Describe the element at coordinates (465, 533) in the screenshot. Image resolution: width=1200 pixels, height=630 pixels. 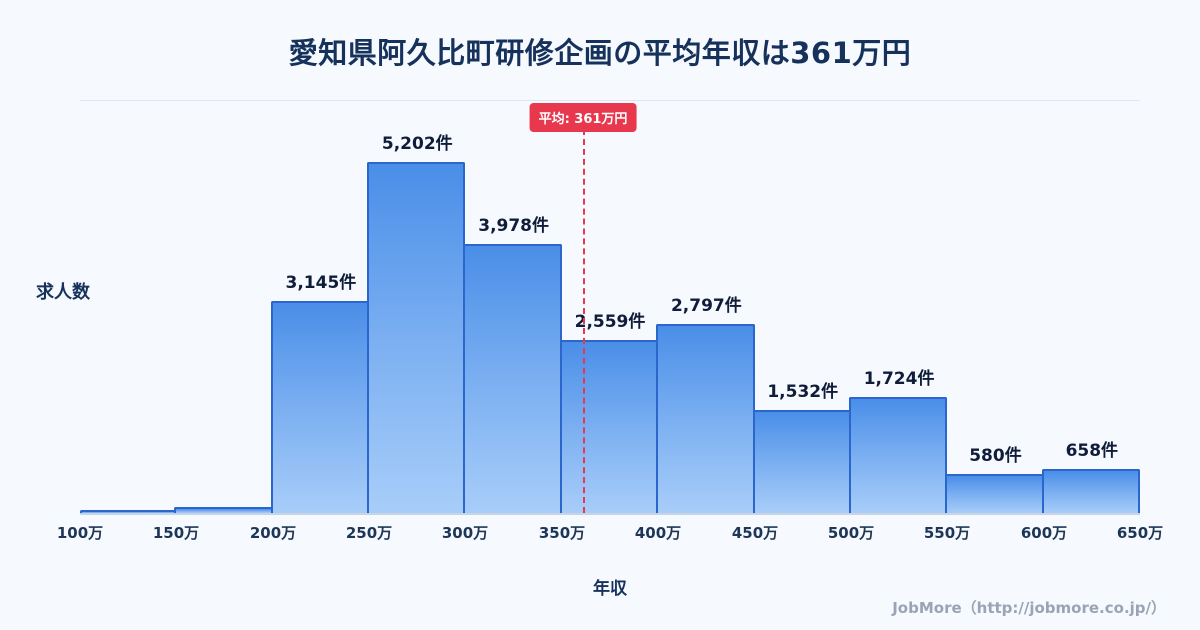
I see `x-tick-label: 300万` at that location.